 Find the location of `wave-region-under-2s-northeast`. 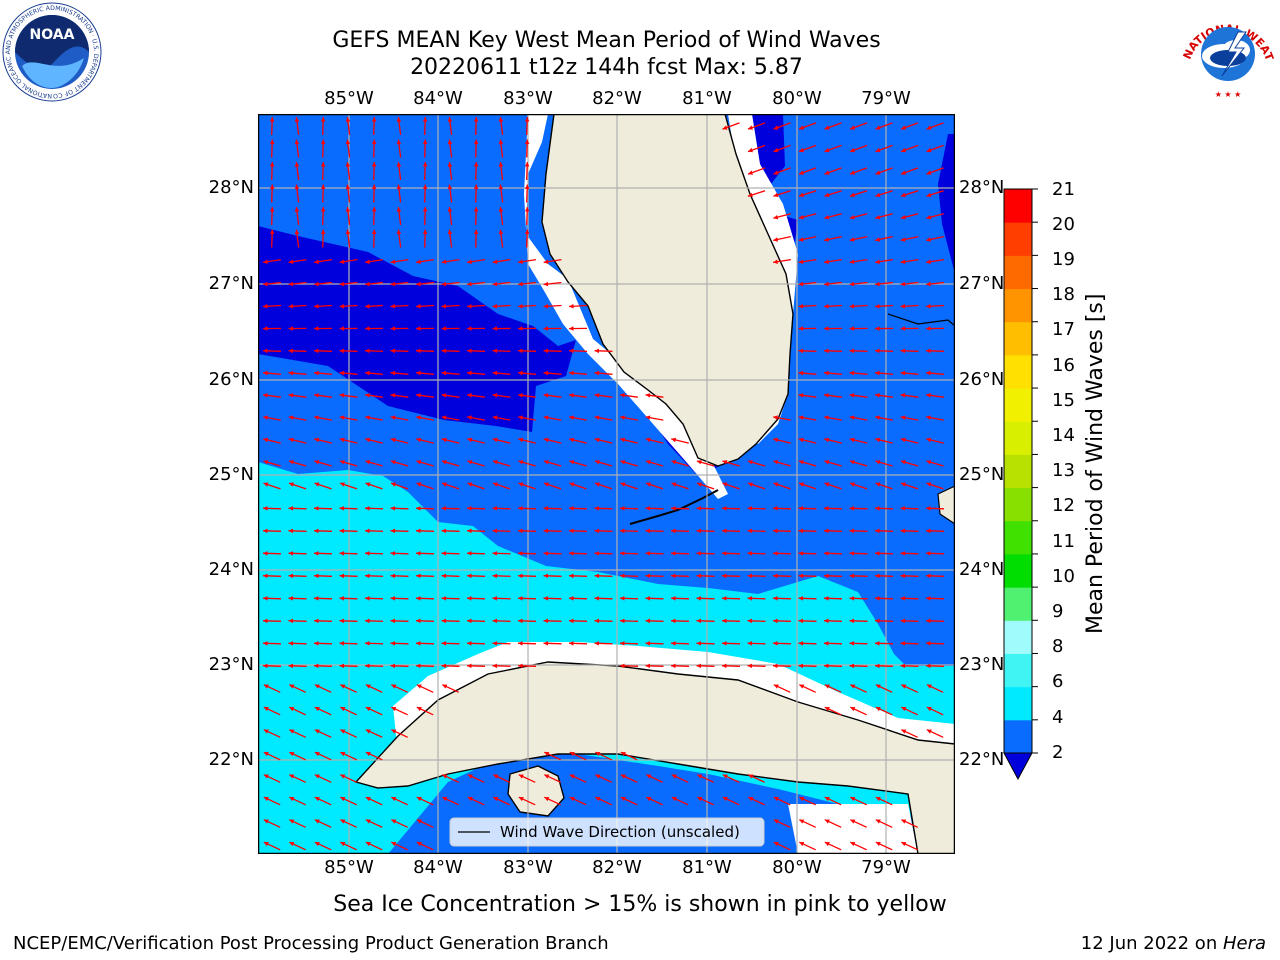

wave-region-under-2s-northeast is located at coordinates (767, 149).